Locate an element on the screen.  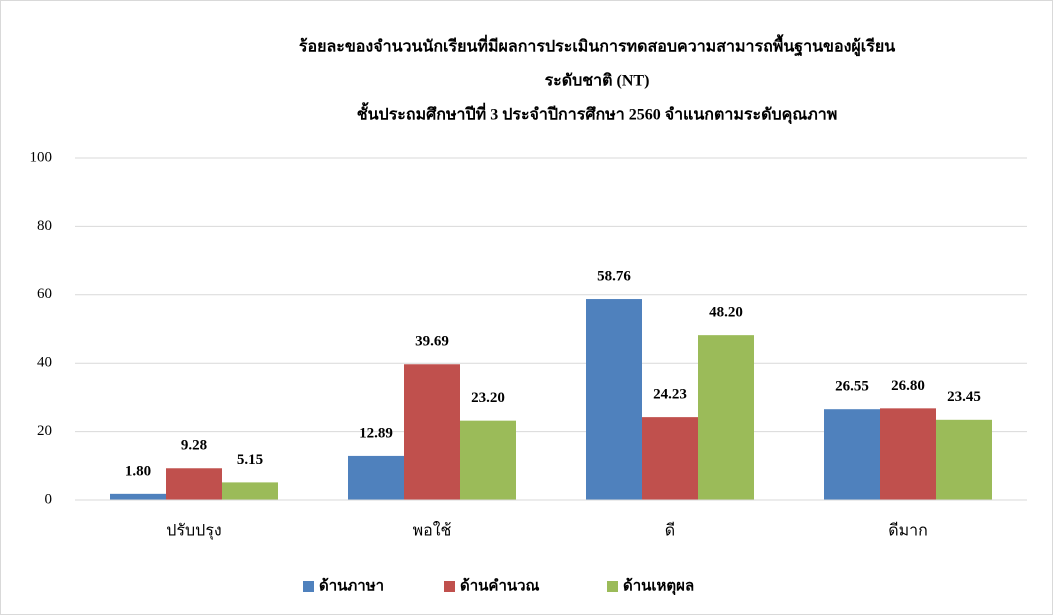
data-label: 24.23 is located at coordinates (670, 395).